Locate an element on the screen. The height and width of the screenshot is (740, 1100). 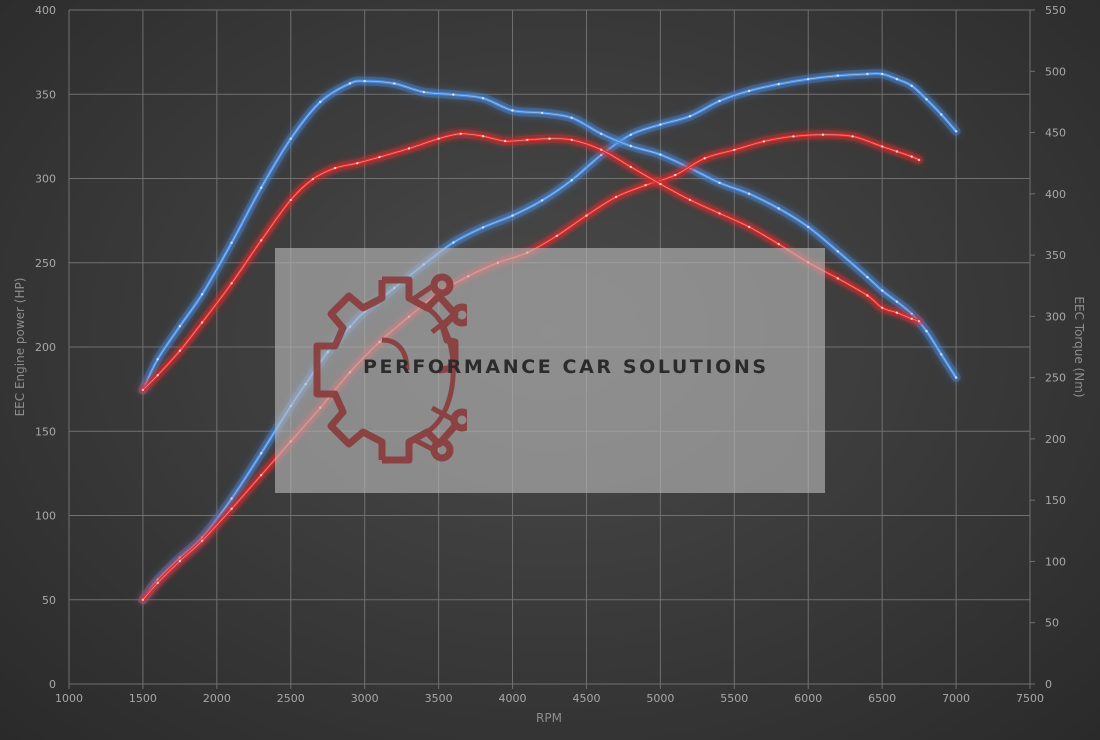
x-tick-label: 2000 is located at coordinates (217, 698).